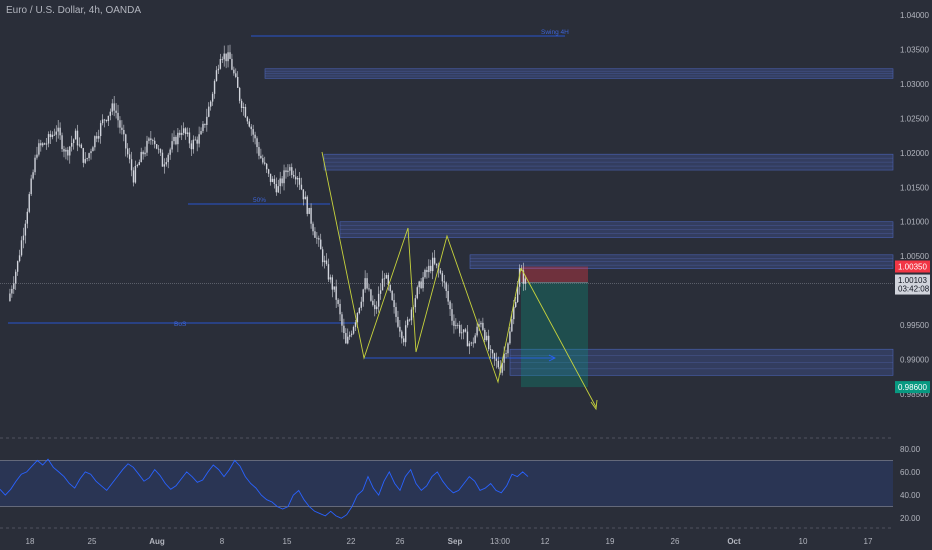 The image size is (932, 550). I want to click on projection-line, so click(558, 337).